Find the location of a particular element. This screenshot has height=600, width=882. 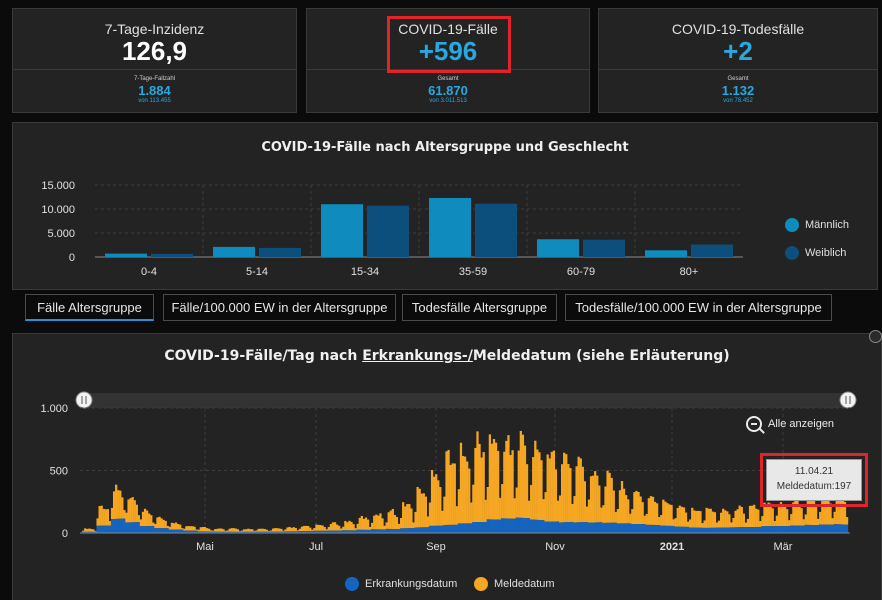

zoom-out-icon is located at coordinates (754, 424).